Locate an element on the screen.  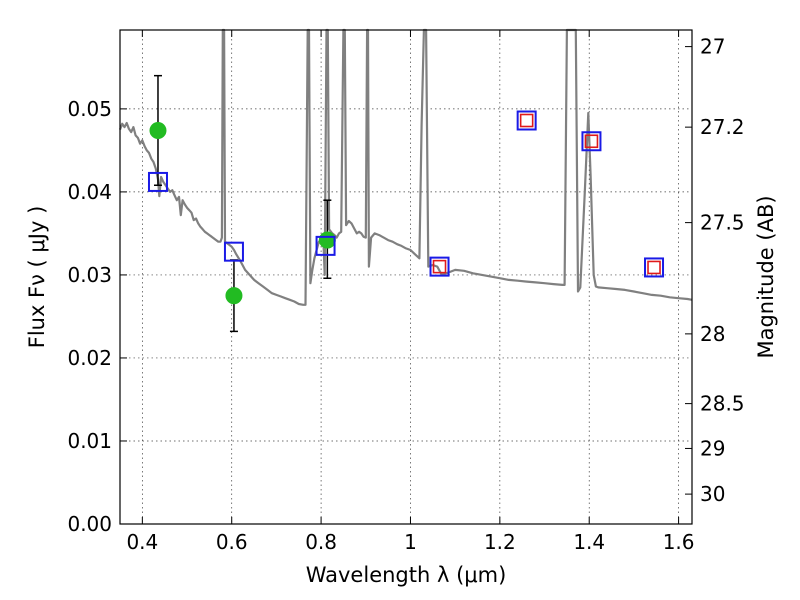
right-tick-label: 27 is located at coordinates (712, 47).